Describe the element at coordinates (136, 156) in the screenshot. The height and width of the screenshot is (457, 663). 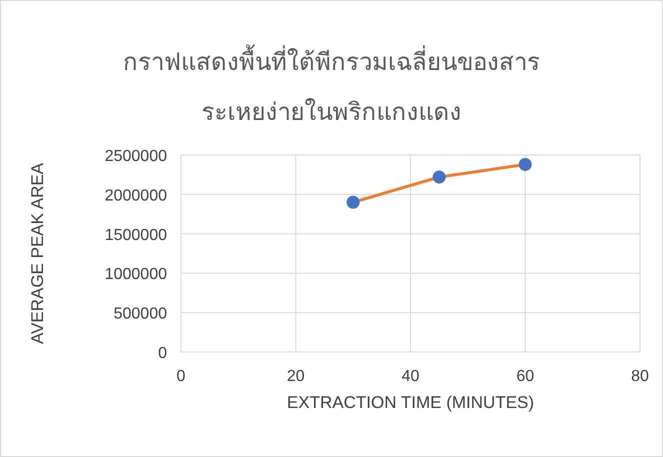
I see `y-tick-label: 2500000` at that location.